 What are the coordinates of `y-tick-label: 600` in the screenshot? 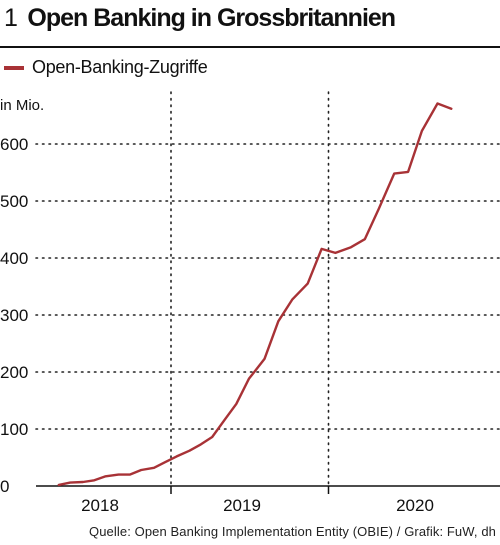 It's located at (14, 144).